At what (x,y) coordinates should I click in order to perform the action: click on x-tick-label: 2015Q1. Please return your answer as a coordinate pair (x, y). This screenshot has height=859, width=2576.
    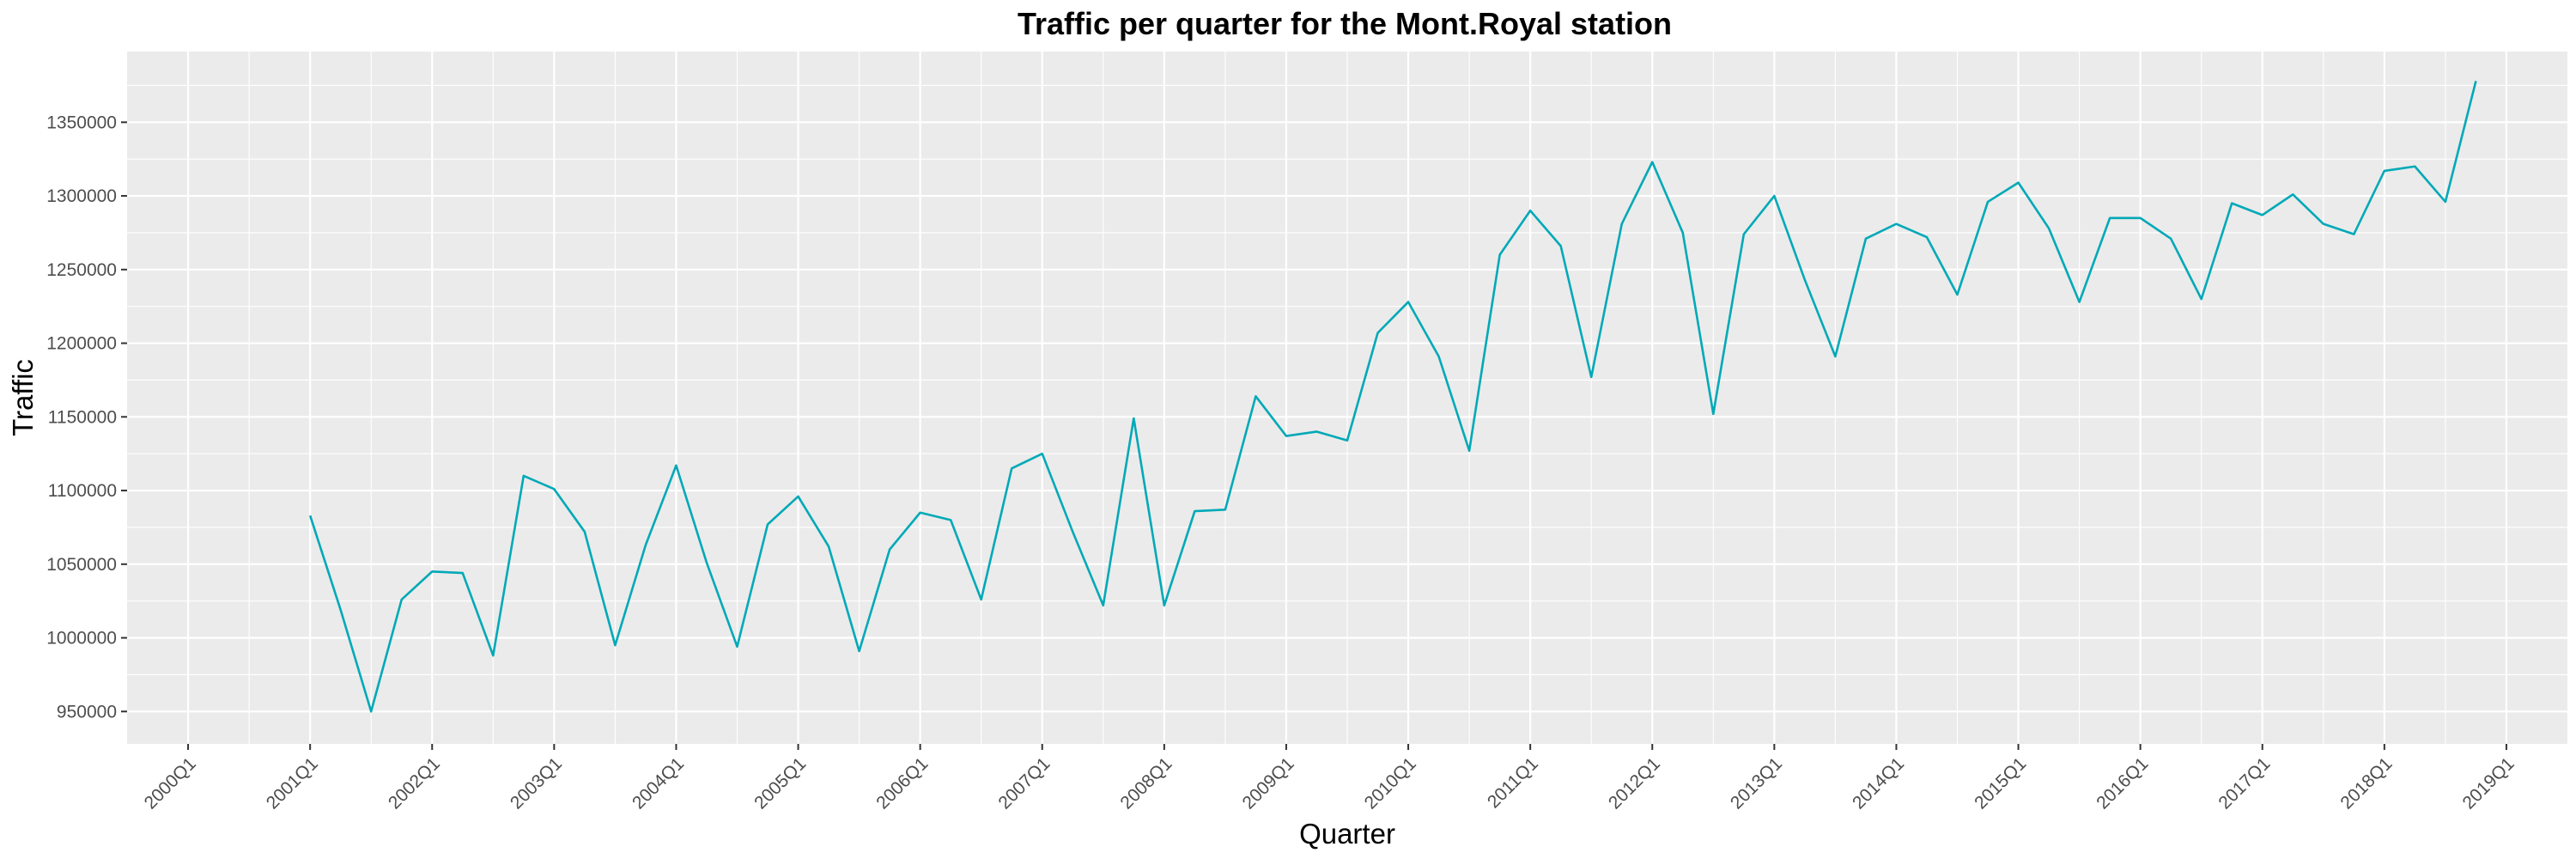
    Looking at the image, I should click on (2001, 783).